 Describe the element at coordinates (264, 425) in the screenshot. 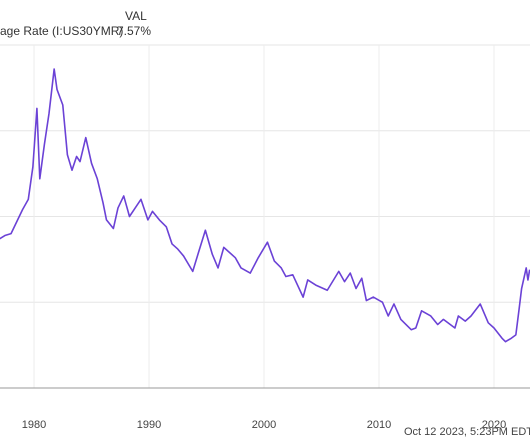

I see `x-tick-label: 2000` at that location.